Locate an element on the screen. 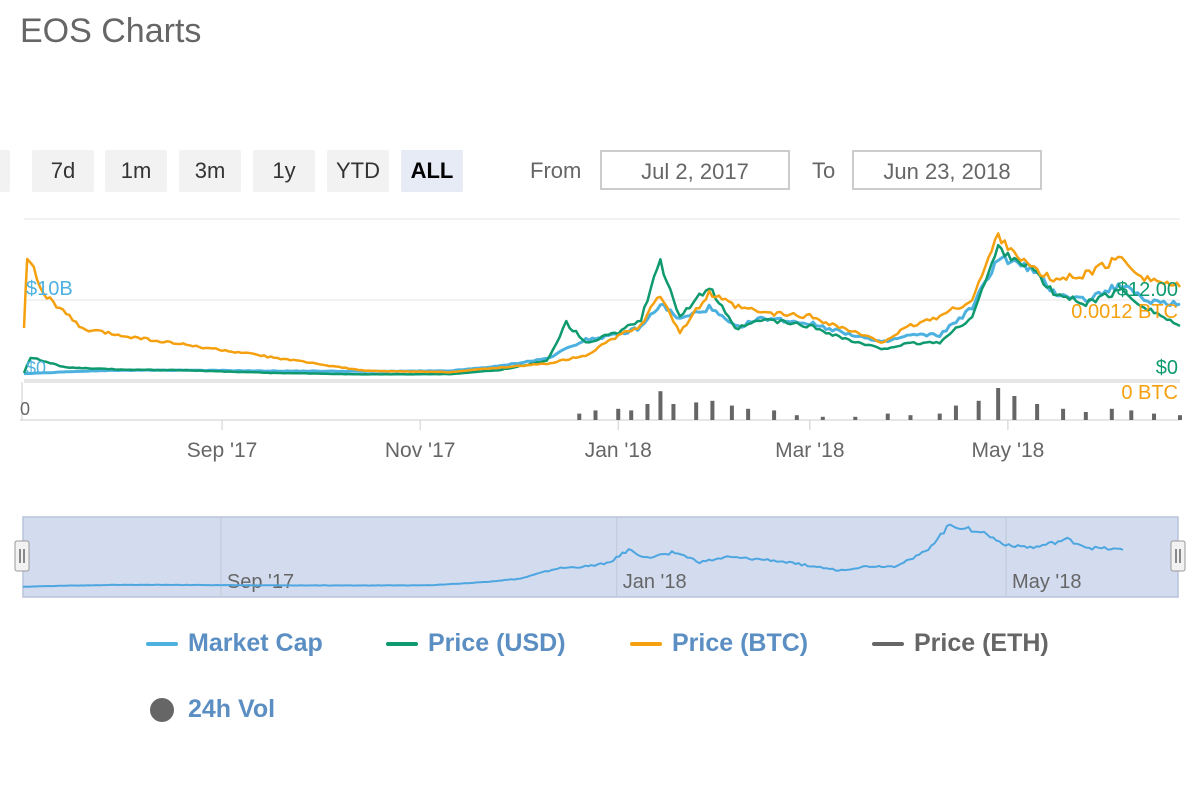 This screenshot has width=1200, height=800. navigator-handle-left is located at coordinates (22, 556).